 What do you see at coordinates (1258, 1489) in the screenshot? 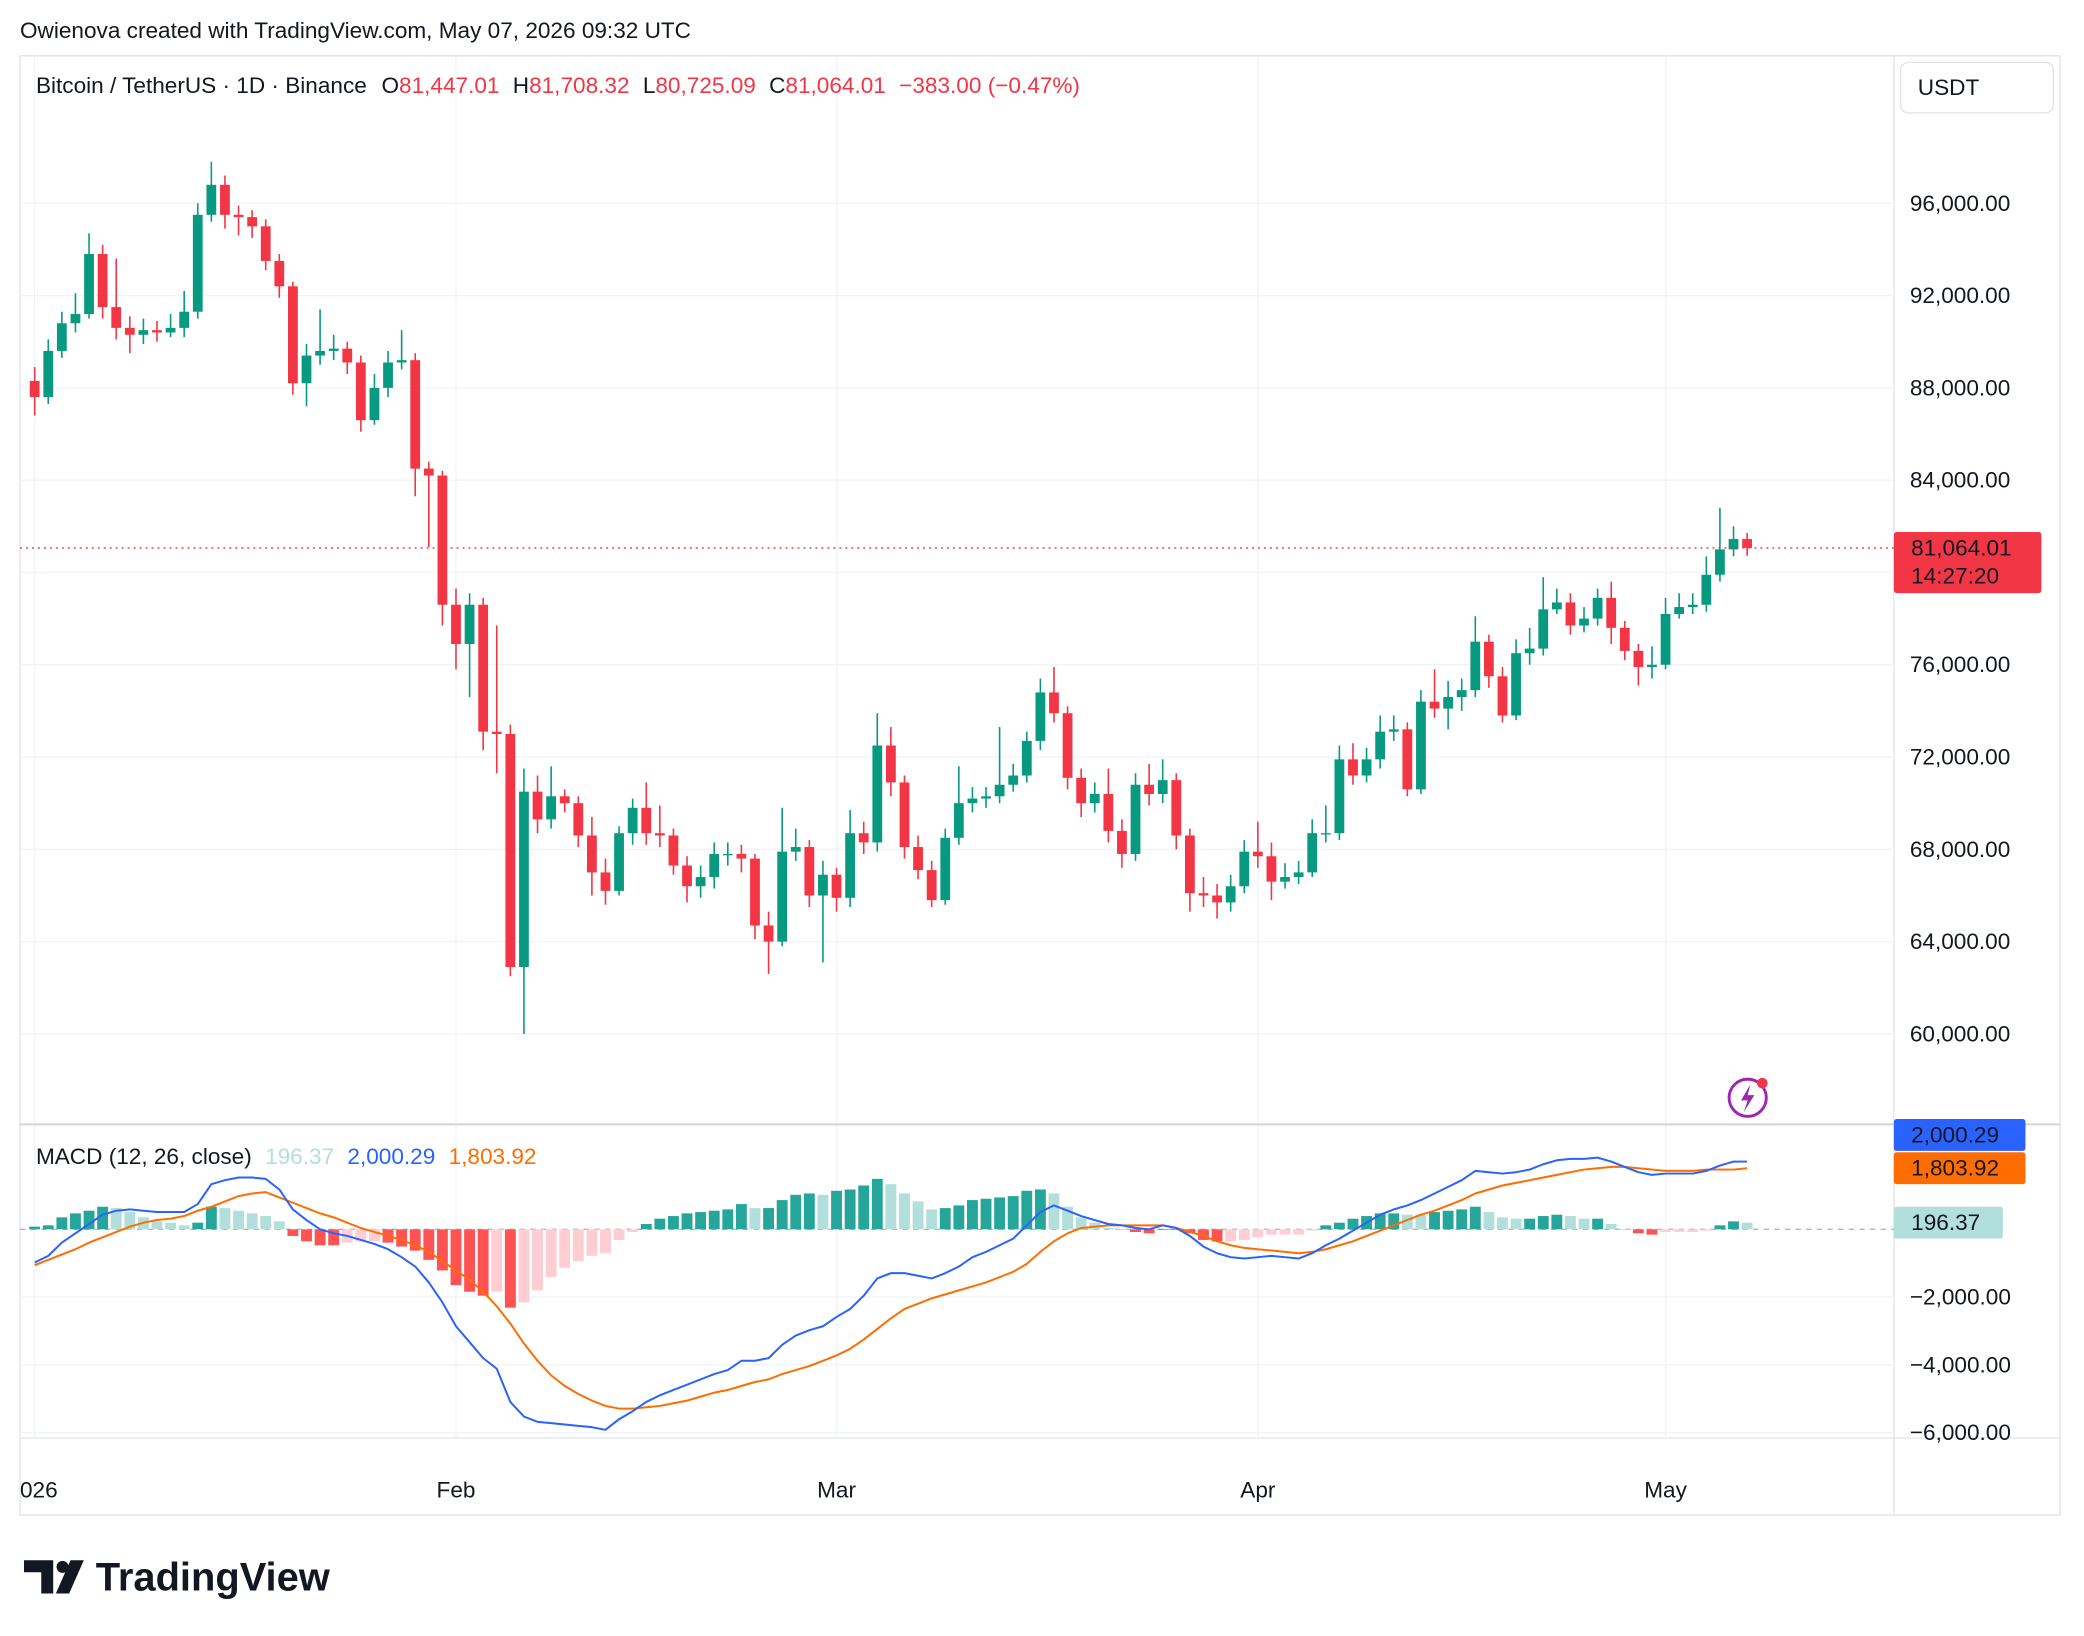
I see `x-tick-label: Apr` at bounding box center [1258, 1489].